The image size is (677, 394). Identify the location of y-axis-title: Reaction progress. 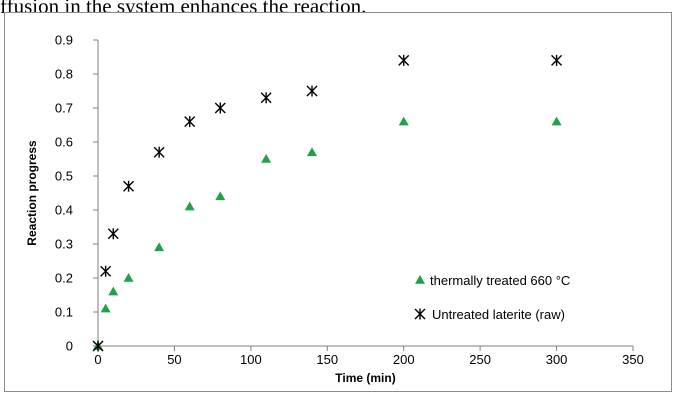
(32, 193).